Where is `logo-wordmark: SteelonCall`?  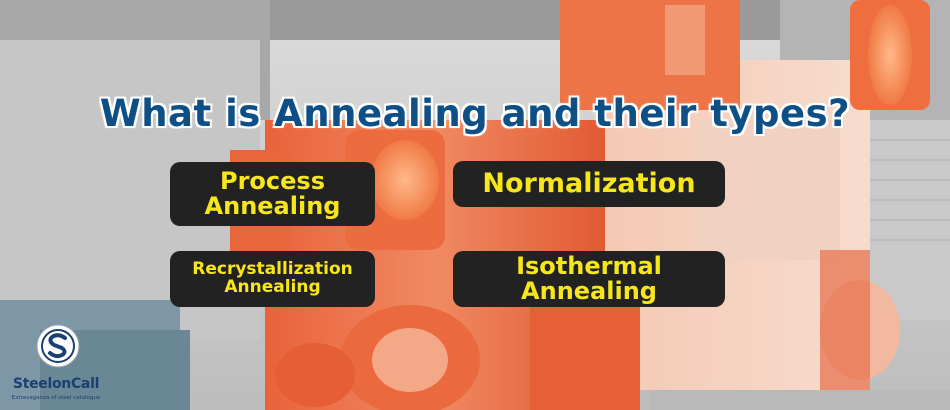
logo-wordmark: SteelonCall is located at coordinates (56, 384).